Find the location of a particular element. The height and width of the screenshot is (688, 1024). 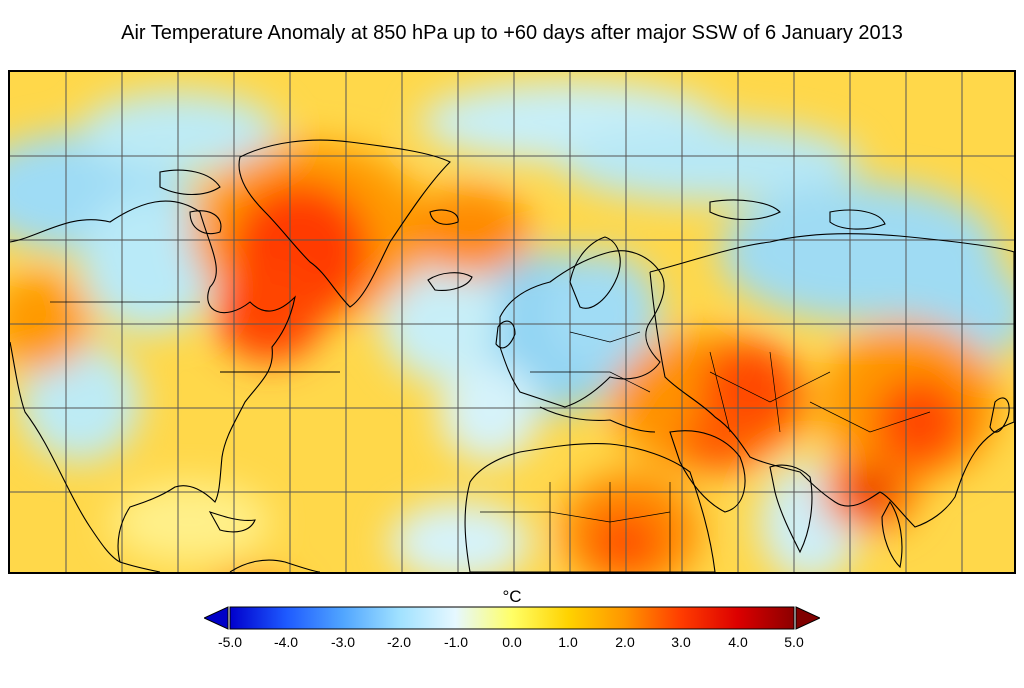

colorbar-tick-label: 2.0 is located at coordinates (625, 642).